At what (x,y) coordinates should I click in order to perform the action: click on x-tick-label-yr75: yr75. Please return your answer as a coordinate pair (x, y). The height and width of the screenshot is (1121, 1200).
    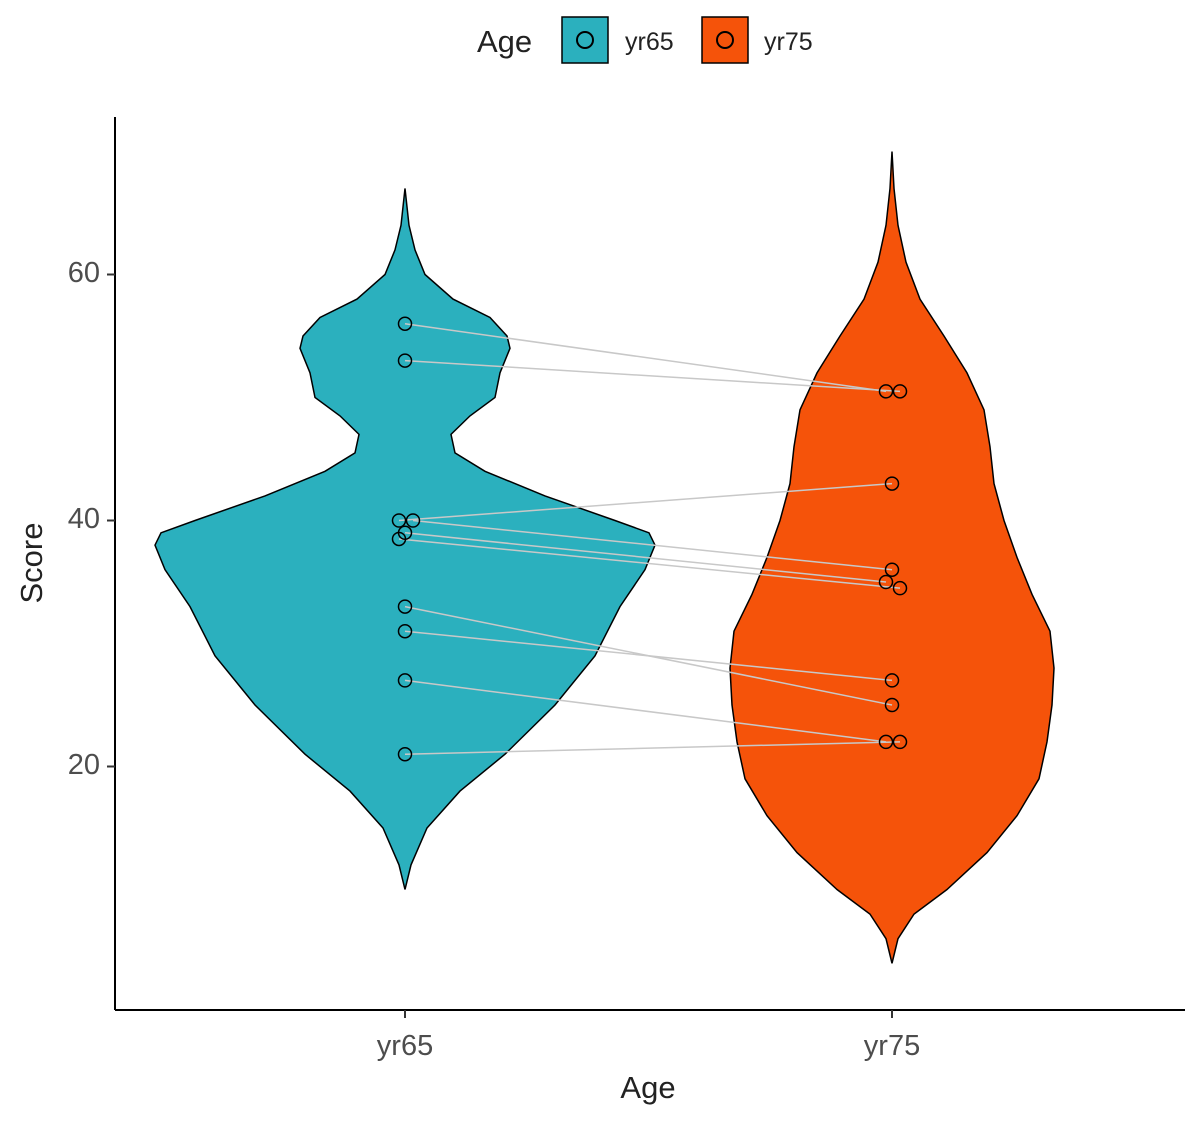
    Looking at the image, I should click on (892, 1046).